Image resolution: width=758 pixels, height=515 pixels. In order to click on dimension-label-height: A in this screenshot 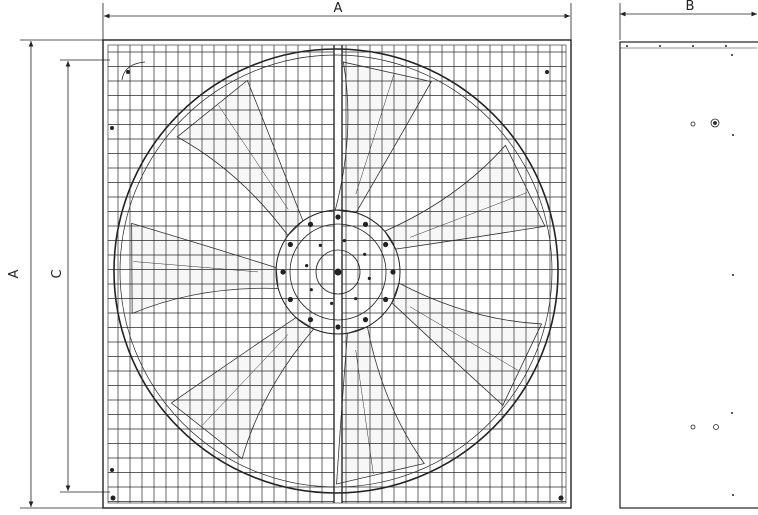, I will do `click(14, 273)`.